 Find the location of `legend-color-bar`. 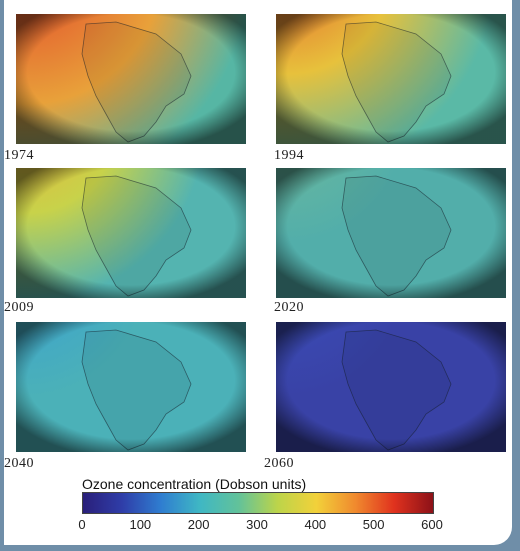

legend-color-bar is located at coordinates (258, 503).